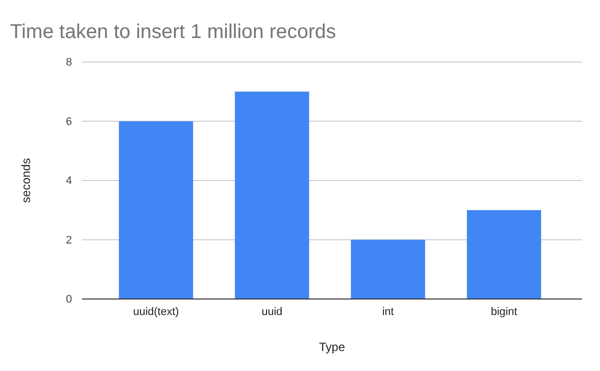 This screenshot has width=600, height=371. Describe the element at coordinates (272, 312) in the screenshot. I see `x-tick-label: uuid` at that location.